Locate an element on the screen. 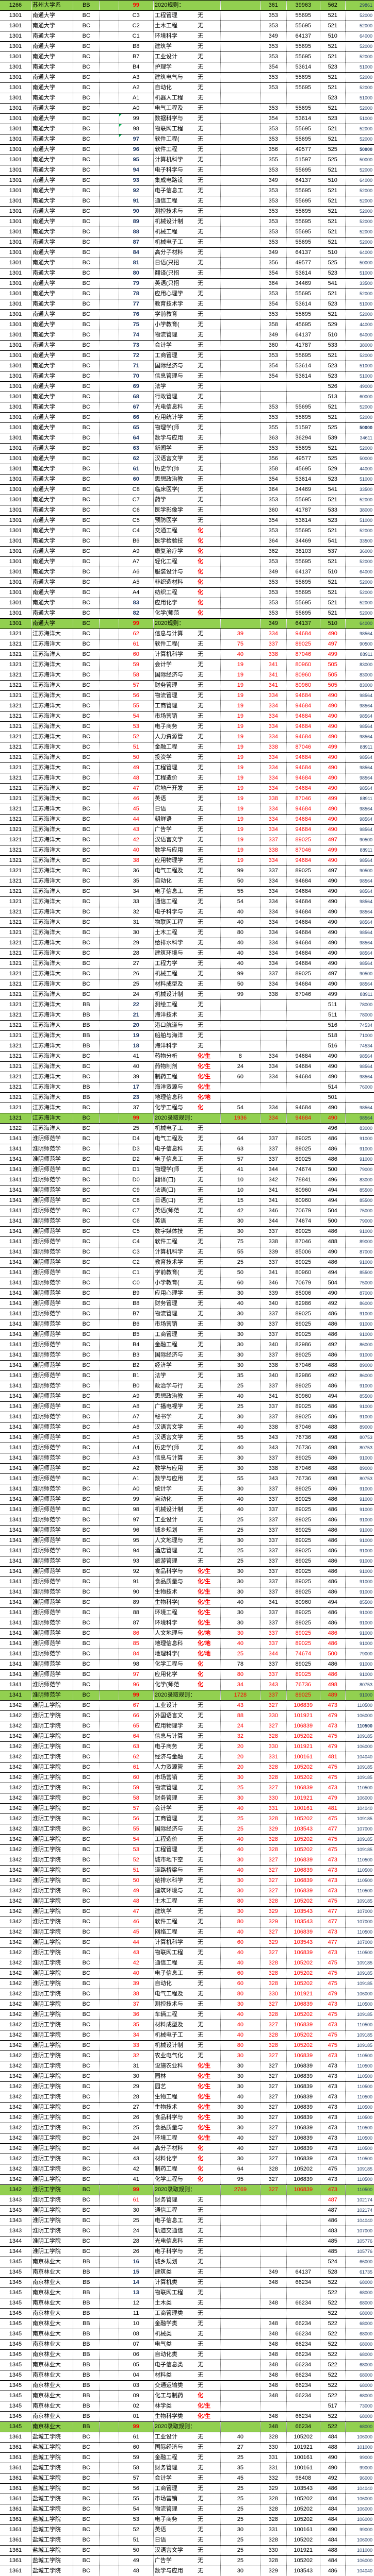  cell-zycode: C5 is located at coordinates (136, 1231).